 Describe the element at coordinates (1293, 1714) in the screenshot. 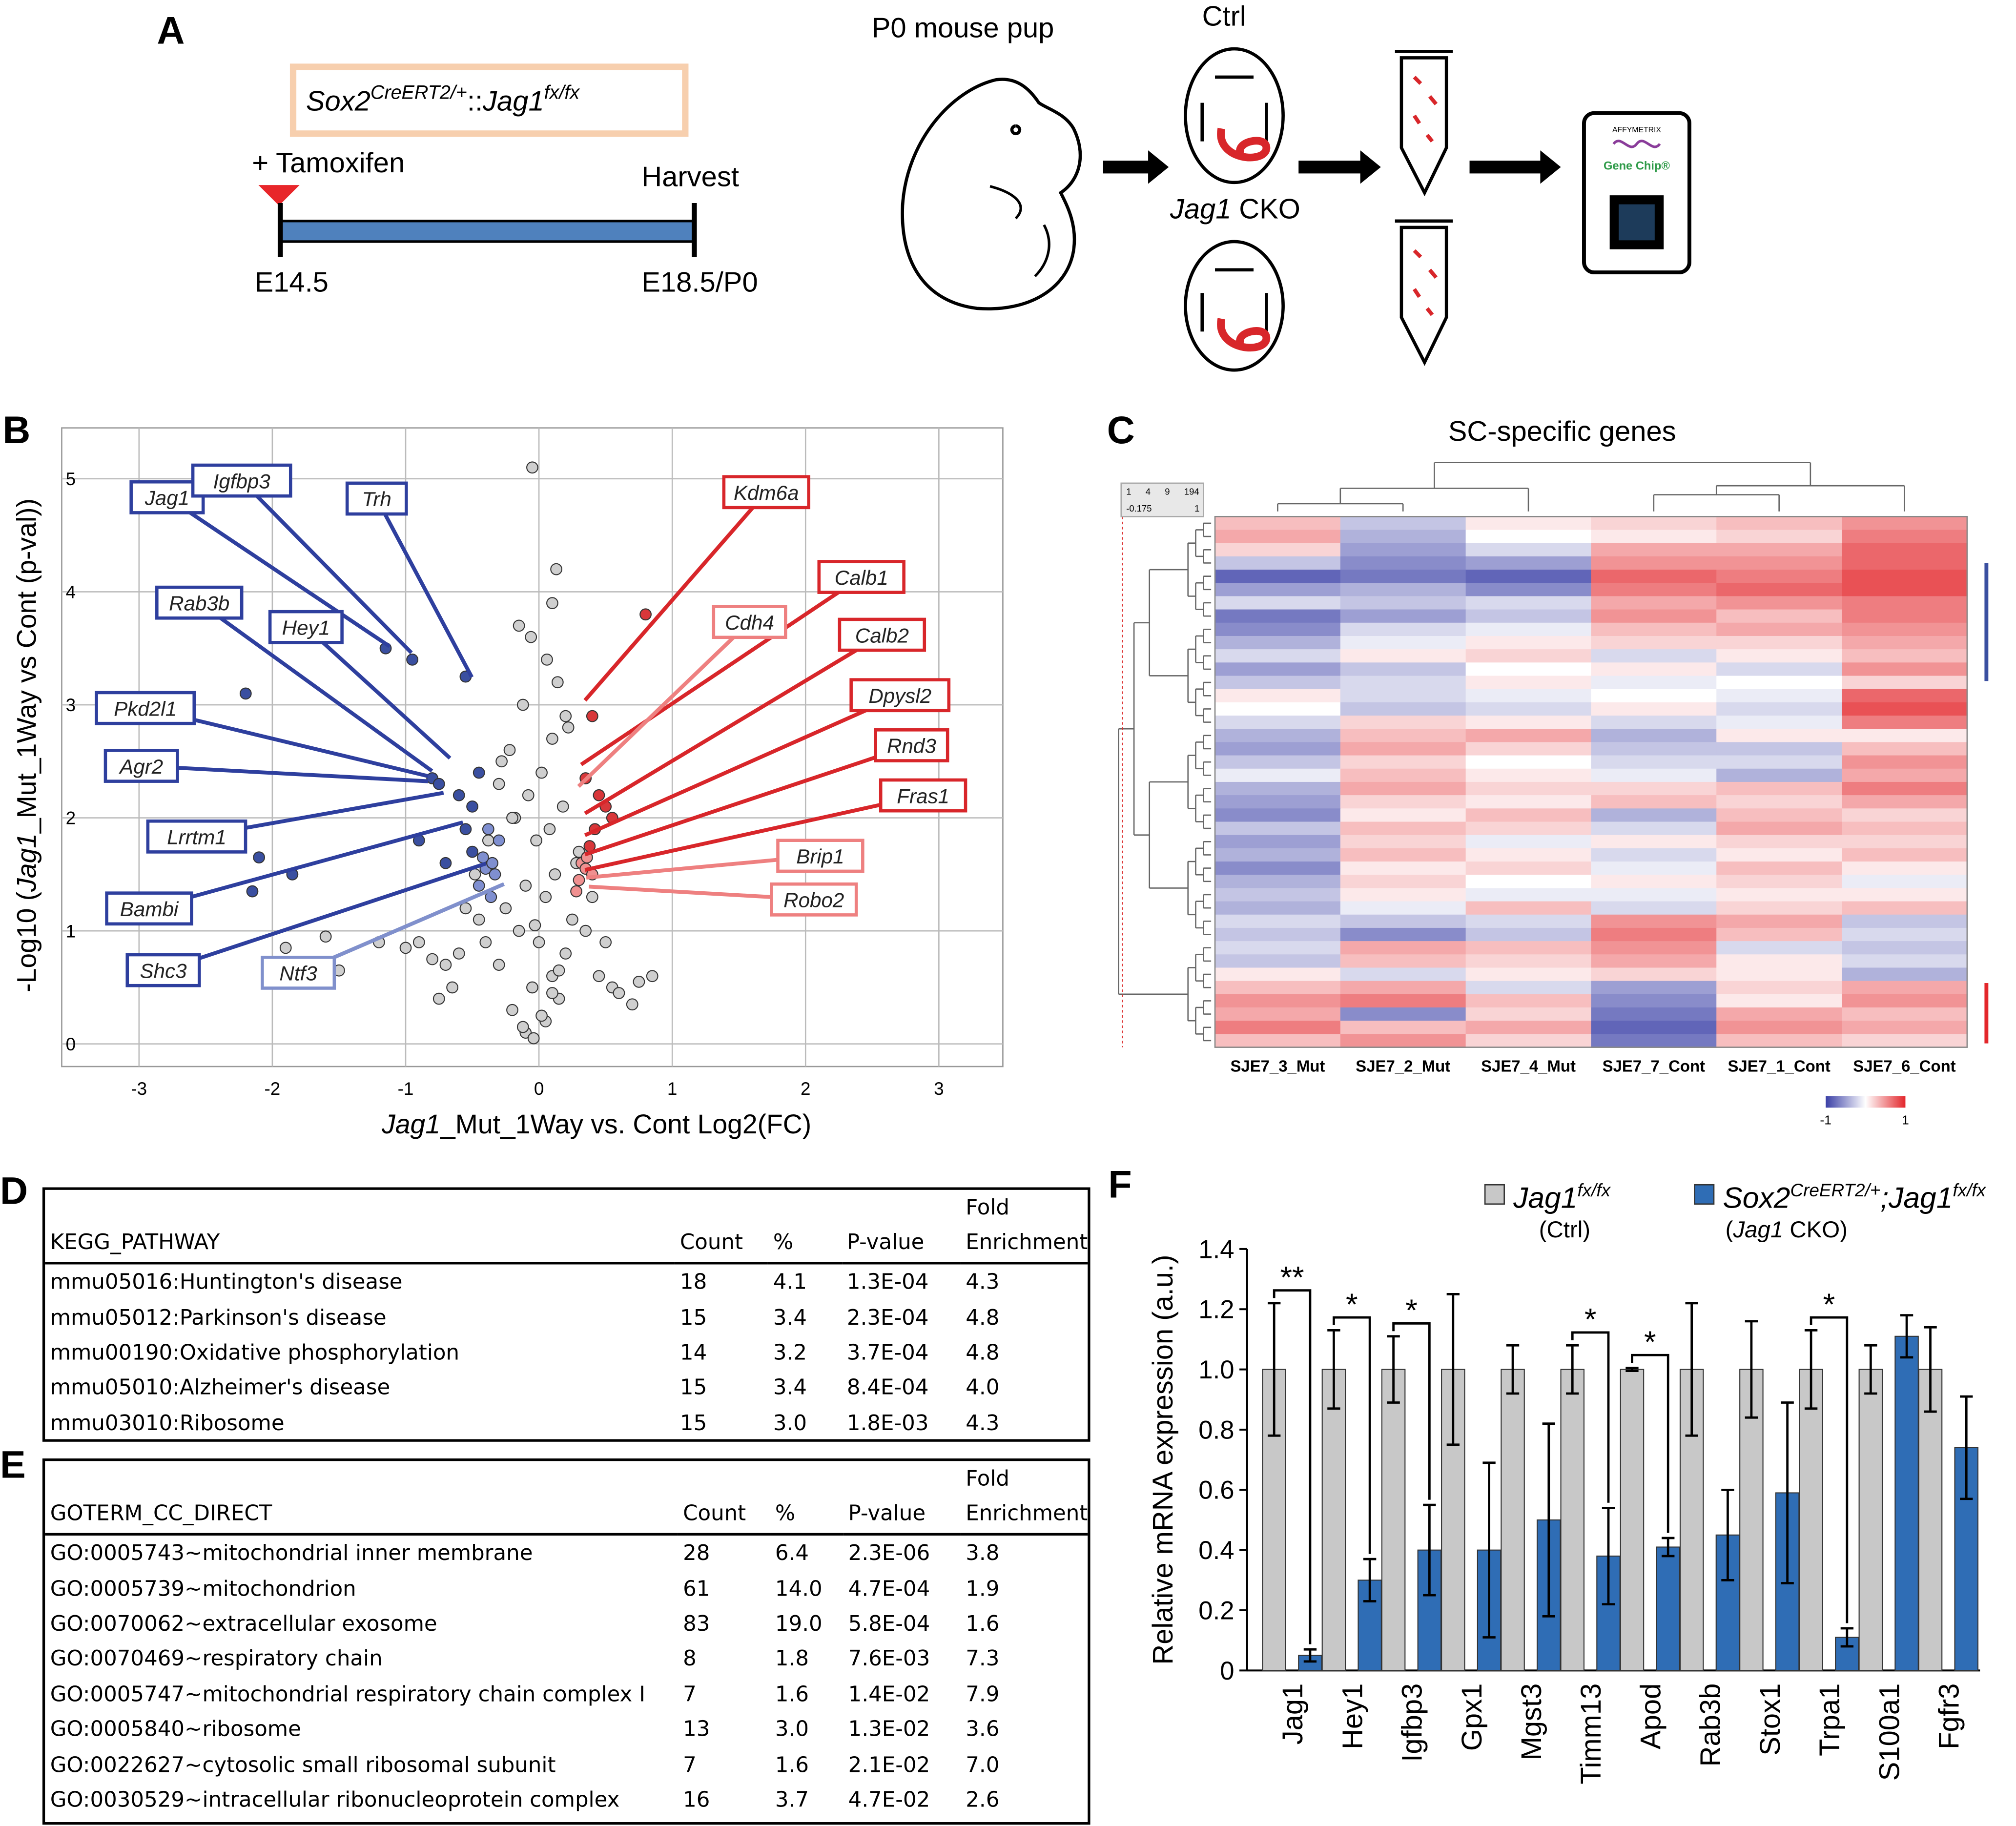

I see `x-tick-label: Jag1` at that location.